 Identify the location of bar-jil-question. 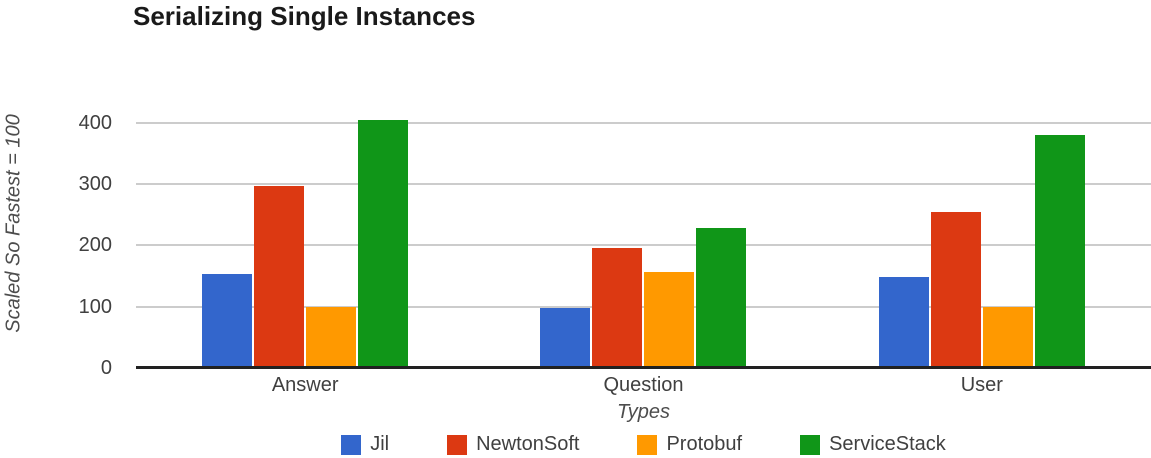
(565, 337).